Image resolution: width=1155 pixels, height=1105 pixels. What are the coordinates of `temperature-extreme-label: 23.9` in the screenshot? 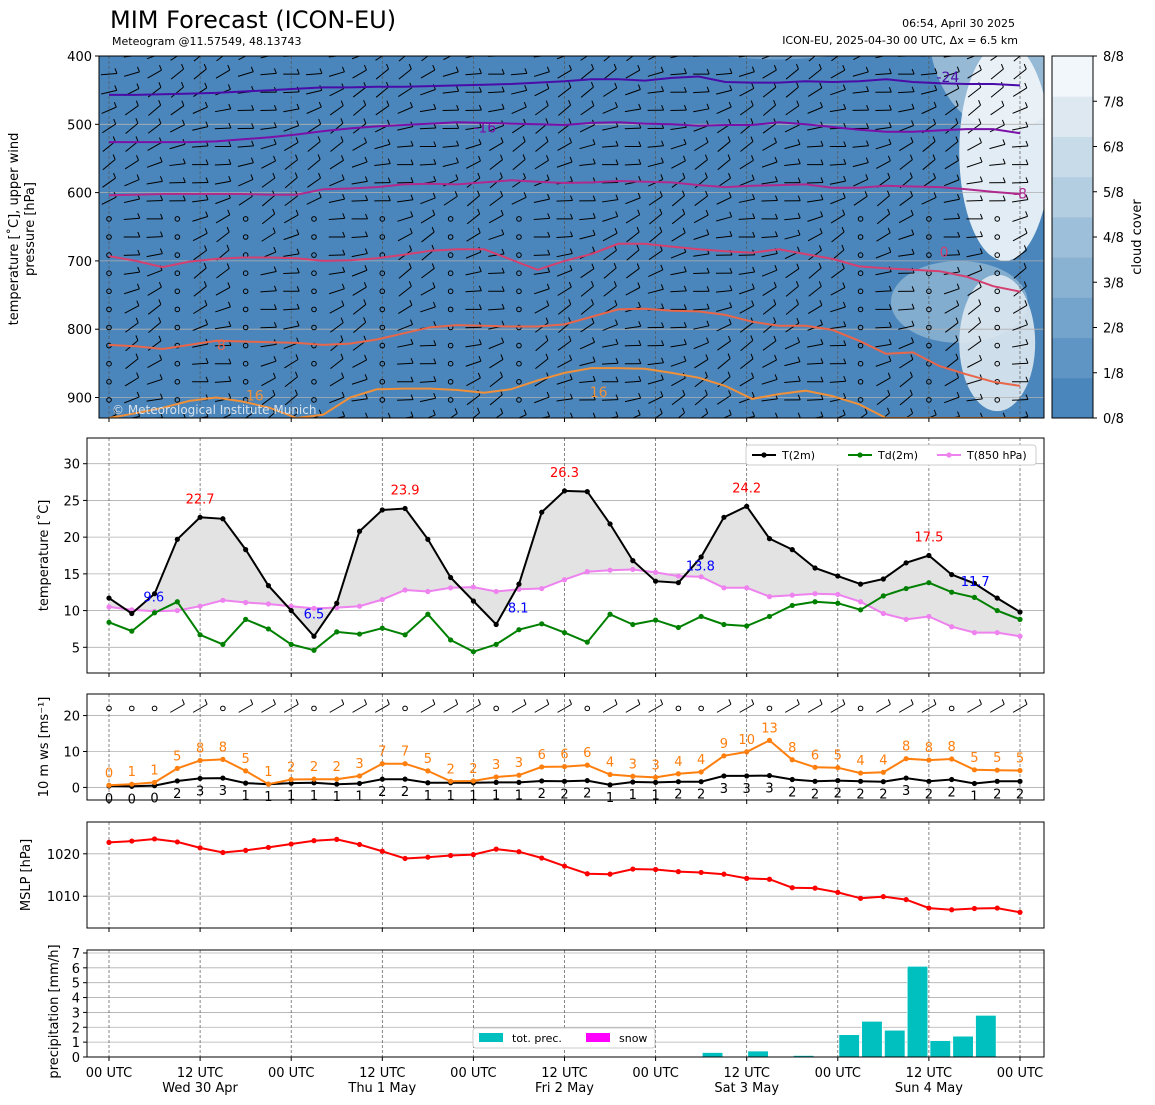 It's located at (405, 491).